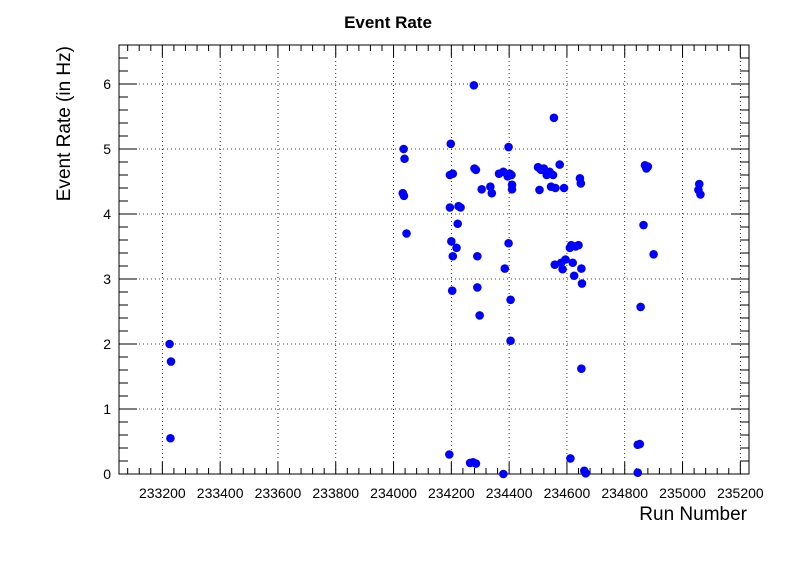 The width and height of the screenshot is (796, 572). I want to click on x-tick-label: 235200, so click(740, 493).